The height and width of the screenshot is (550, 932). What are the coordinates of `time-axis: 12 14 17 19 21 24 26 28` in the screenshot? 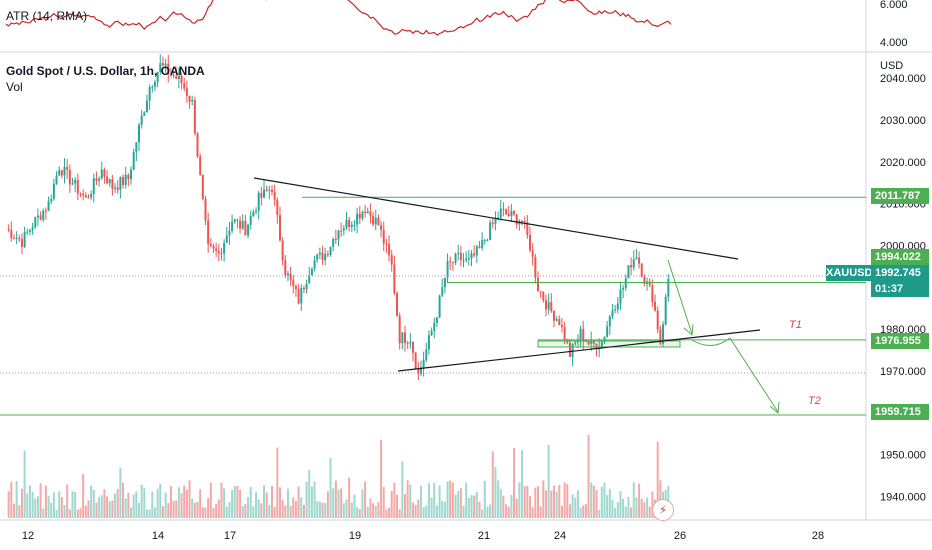 It's located at (423, 536).